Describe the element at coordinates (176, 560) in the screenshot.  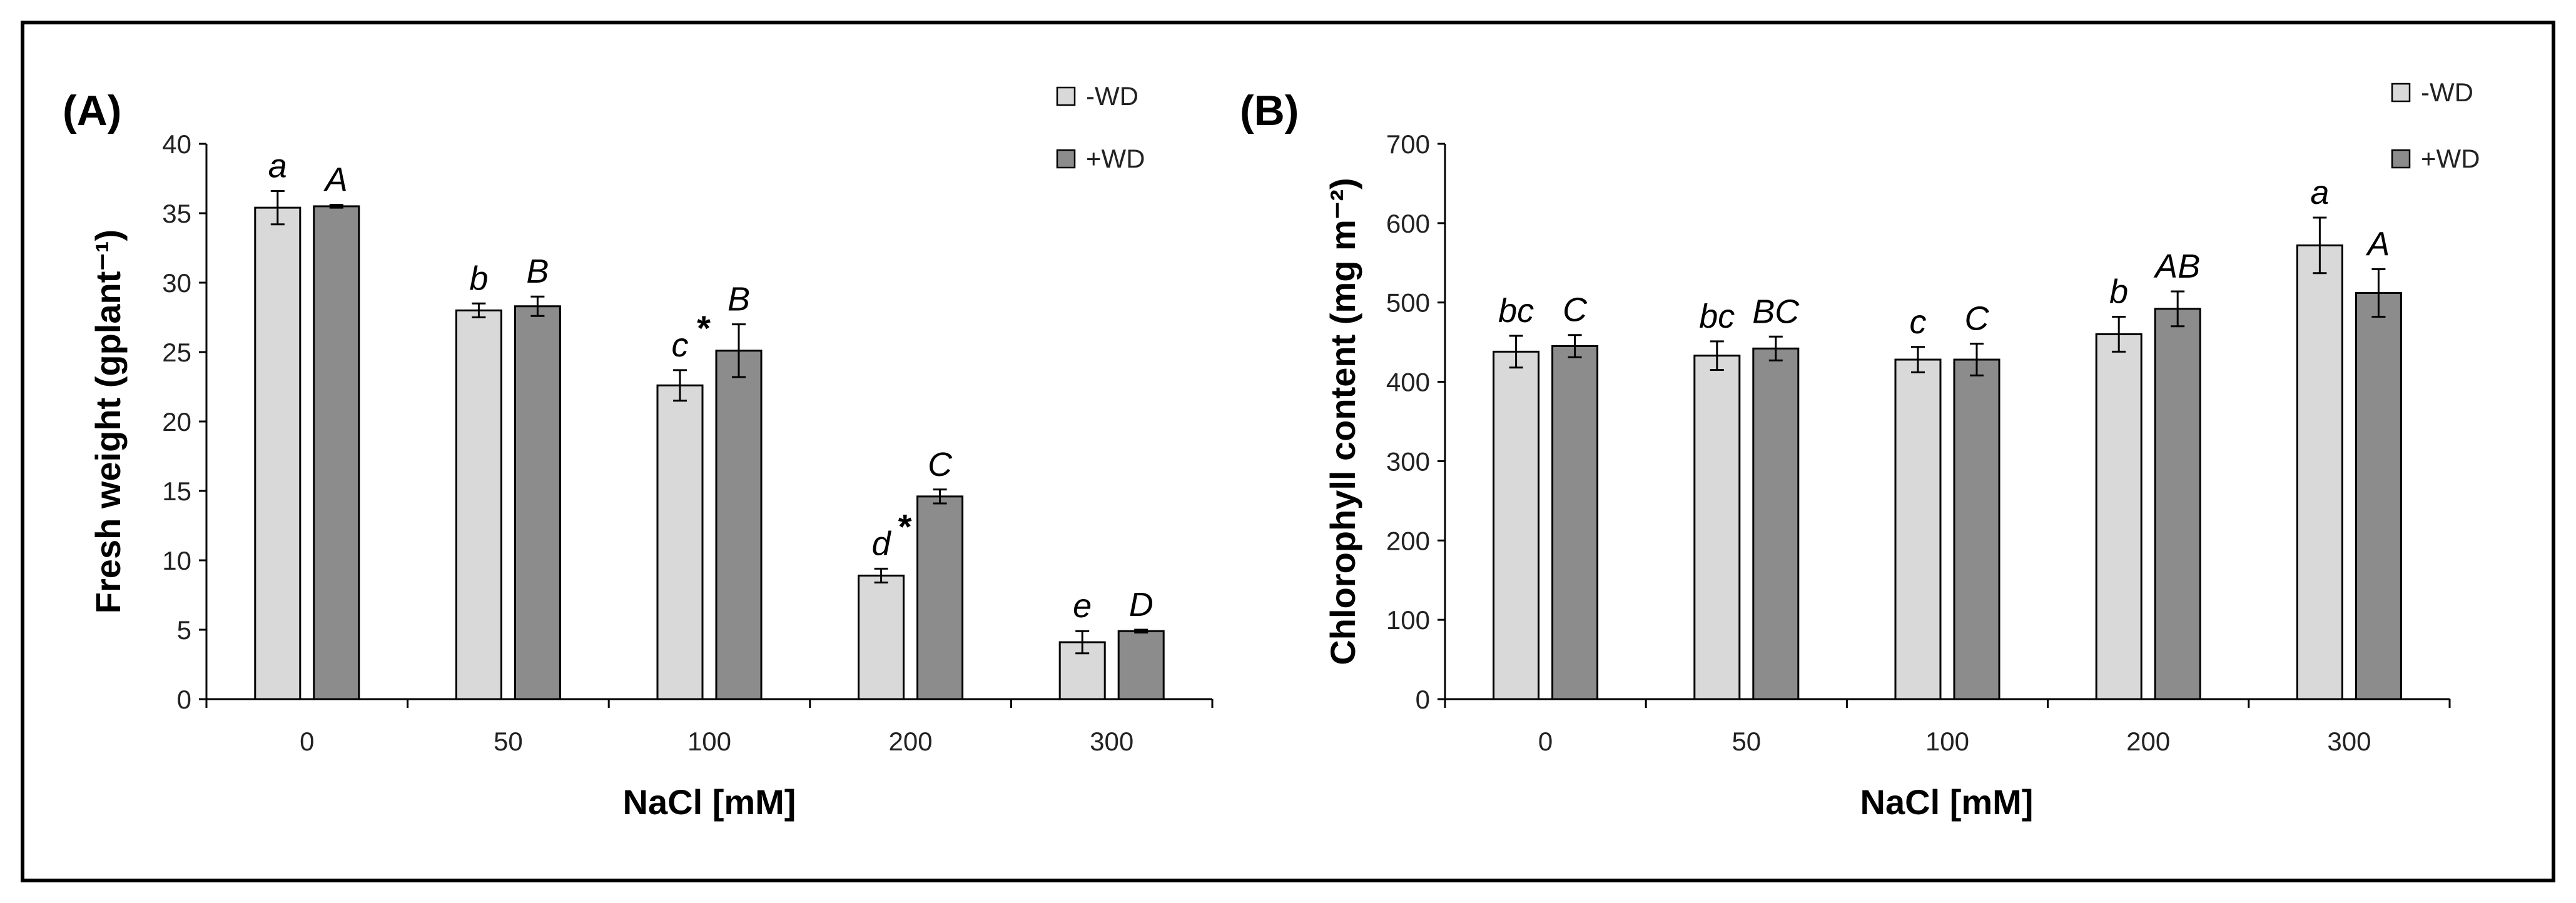
I see `y-tick-label: 10` at that location.